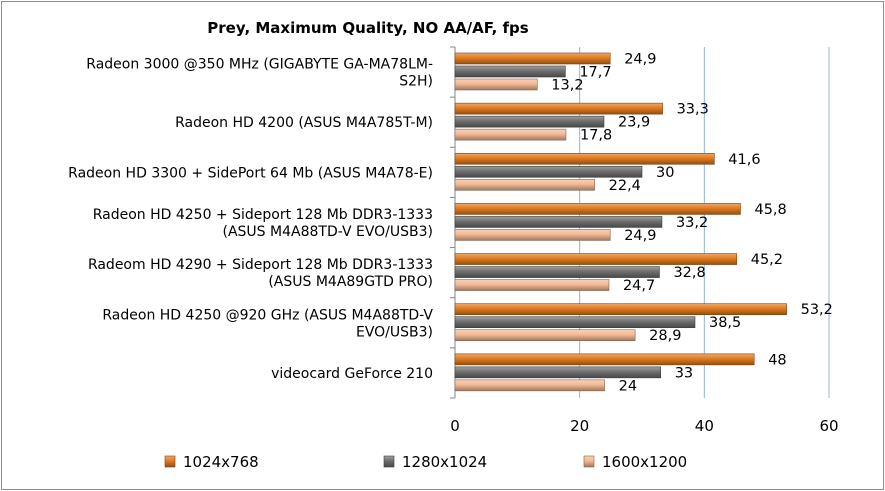 The width and height of the screenshot is (885, 491). What do you see at coordinates (634, 123) in the screenshot?
I see `data-label: 23,9` at bounding box center [634, 123].